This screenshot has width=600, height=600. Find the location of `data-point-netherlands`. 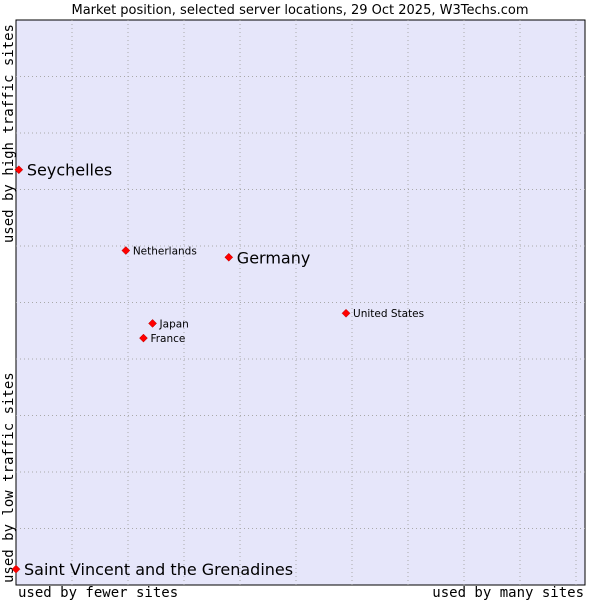

data-point-netherlands is located at coordinates (126, 250).